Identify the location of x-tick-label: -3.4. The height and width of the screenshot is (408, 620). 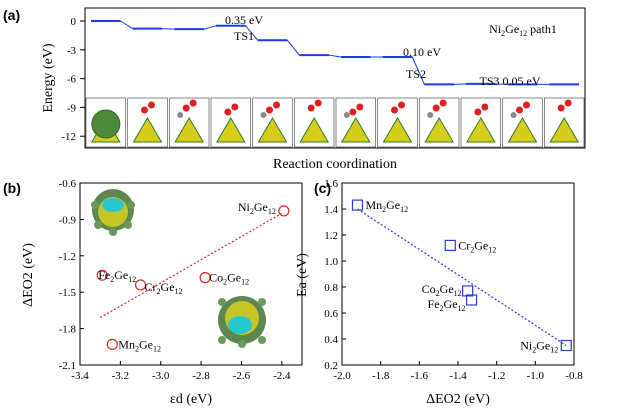
(80, 376).